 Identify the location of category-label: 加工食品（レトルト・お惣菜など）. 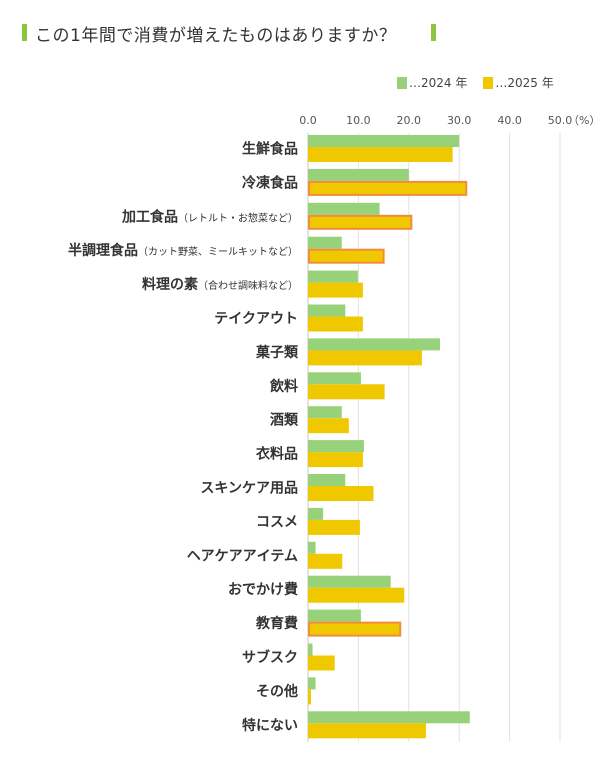
(209, 216).